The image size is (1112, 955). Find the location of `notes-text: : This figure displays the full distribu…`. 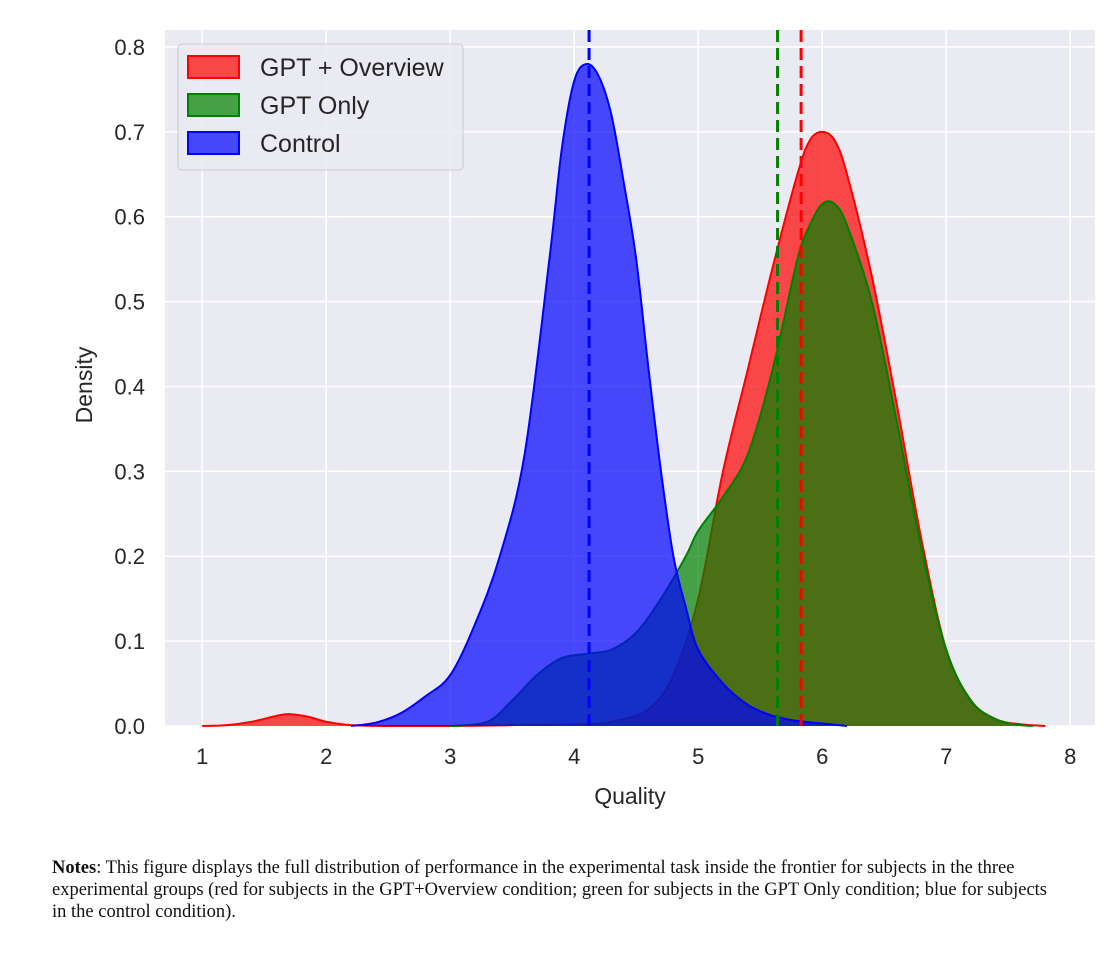

notes-text: : This figure displays the full distribu… is located at coordinates (549, 890).